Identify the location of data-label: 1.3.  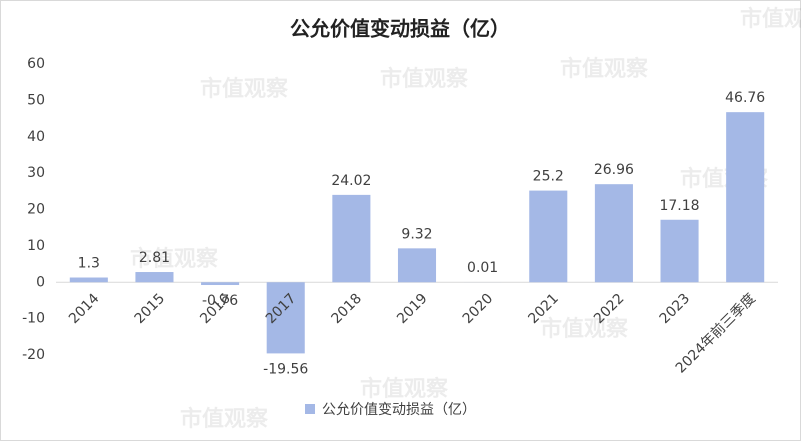
(89, 264).